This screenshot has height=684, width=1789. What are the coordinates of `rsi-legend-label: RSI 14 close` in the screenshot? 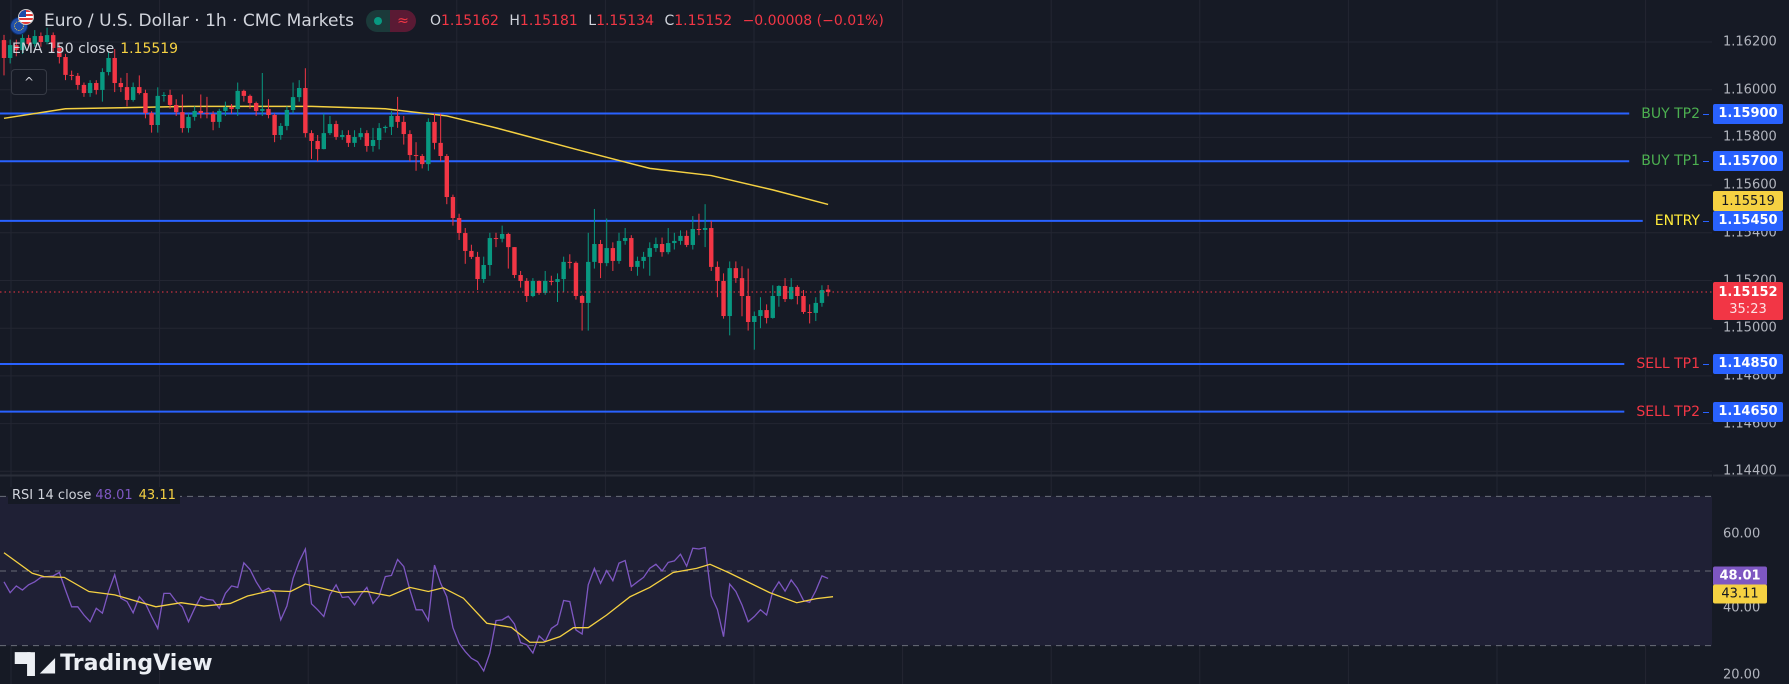 It's located at (52, 495).